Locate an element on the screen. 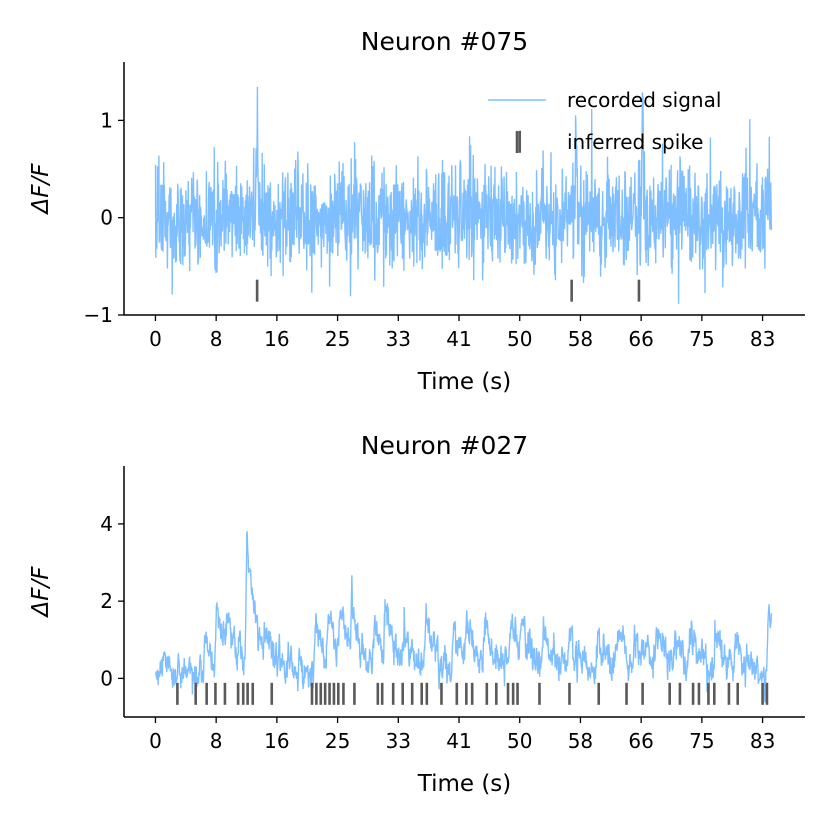  panel-title: Neuron #027 is located at coordinates (444, 445).